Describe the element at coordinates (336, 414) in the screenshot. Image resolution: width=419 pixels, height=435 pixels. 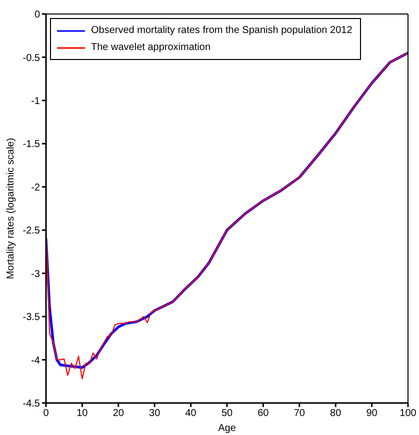
I see `x-tick-label: 80` at that location.